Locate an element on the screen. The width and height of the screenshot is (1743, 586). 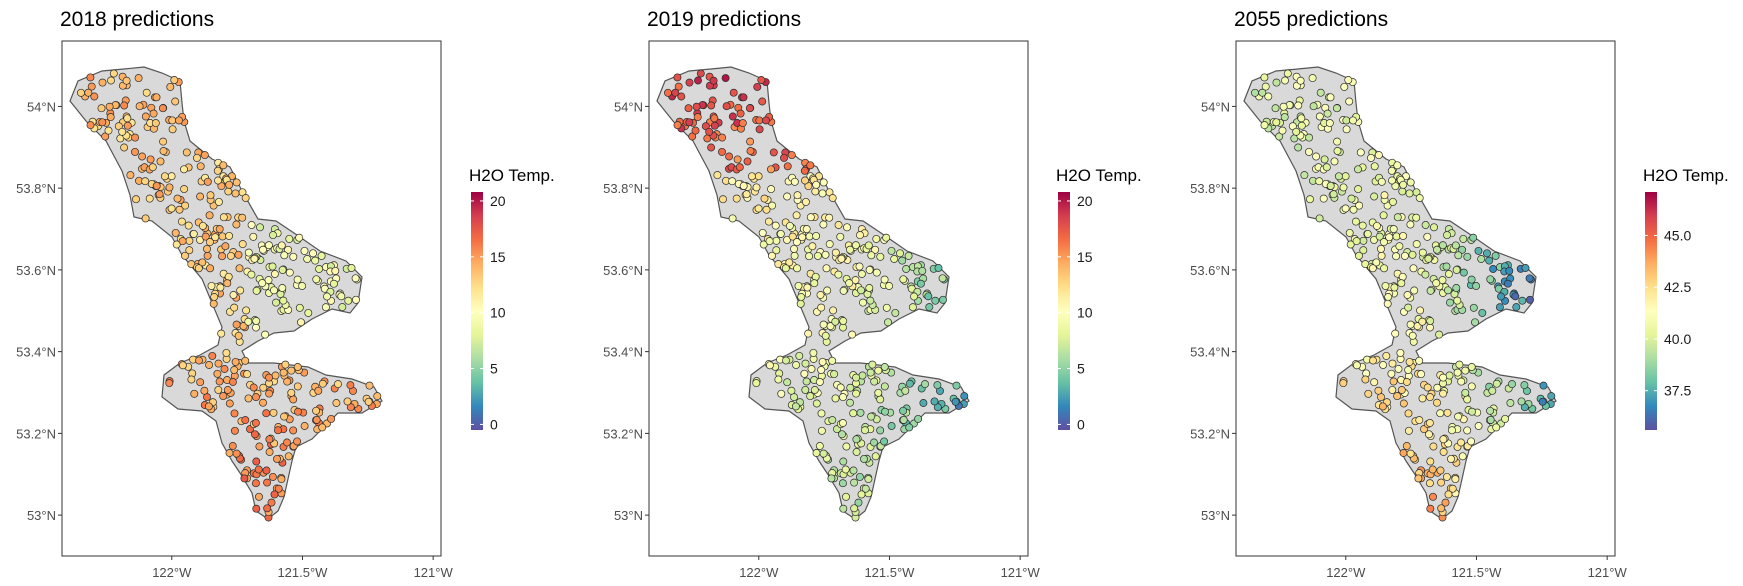
legend-title: H2O Temp. is located at coordinates (1099, 175).